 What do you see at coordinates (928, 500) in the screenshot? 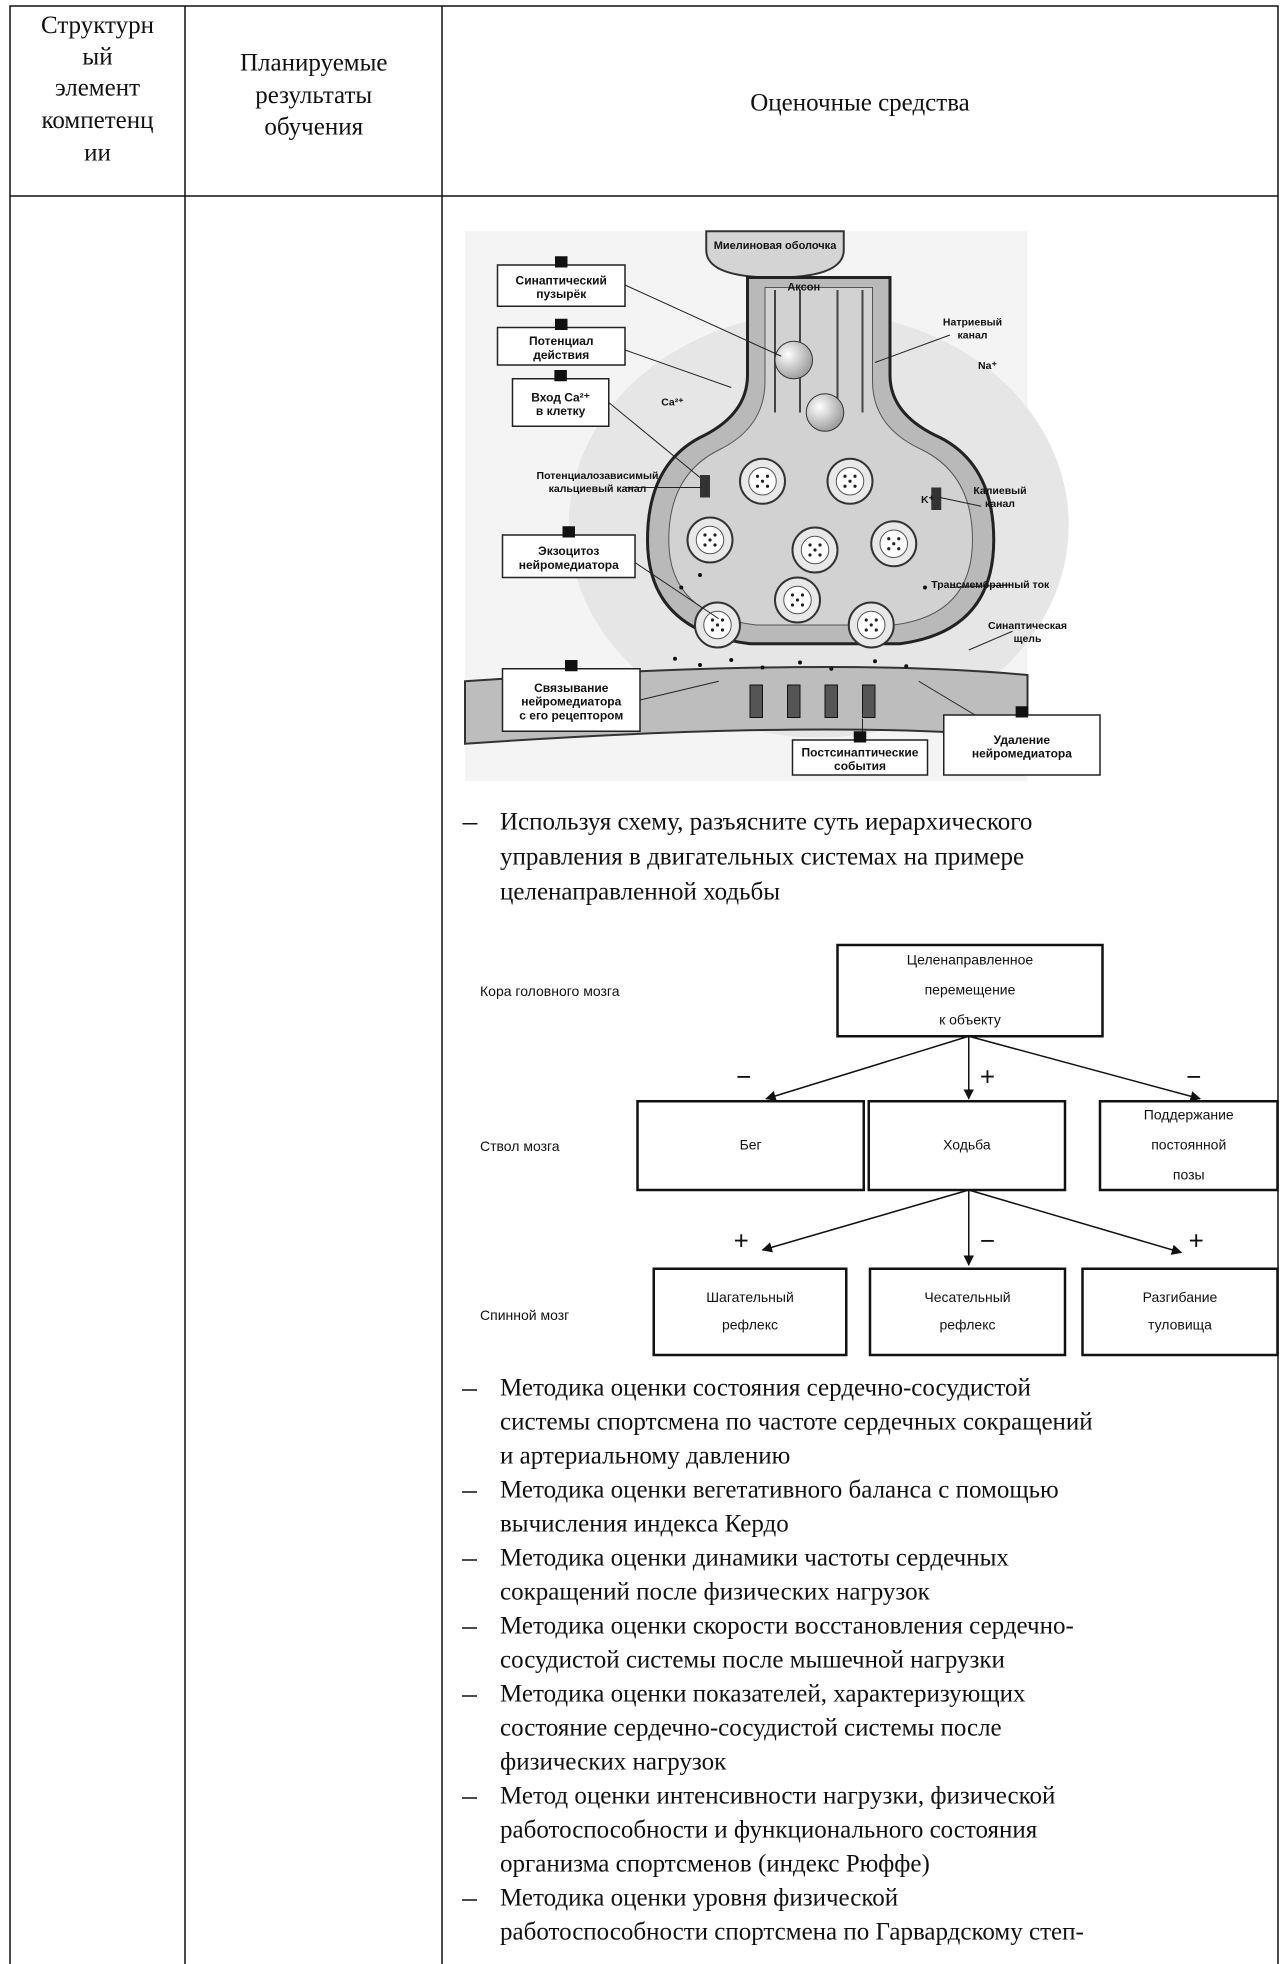
I see `figure-label: K⁺` at bounding box center [928, 500].